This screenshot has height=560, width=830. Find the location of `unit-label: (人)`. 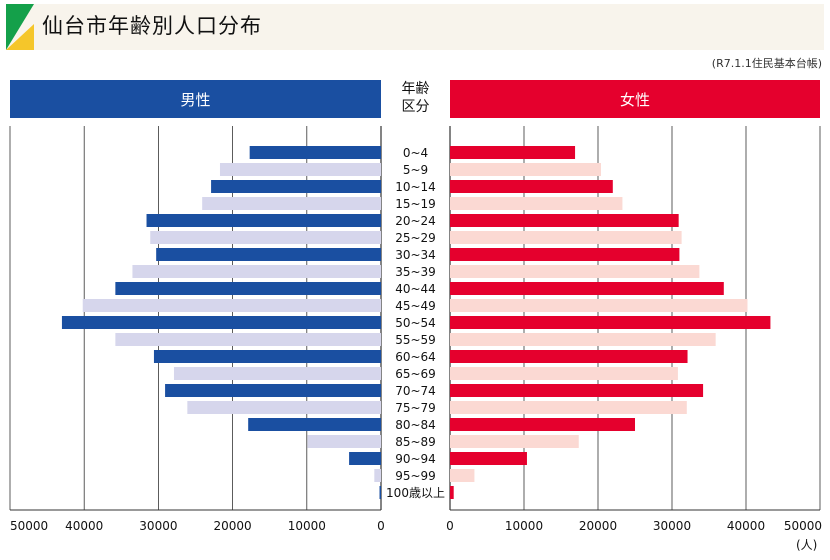

unit-label: (人) is located at coordinates (807, 545).